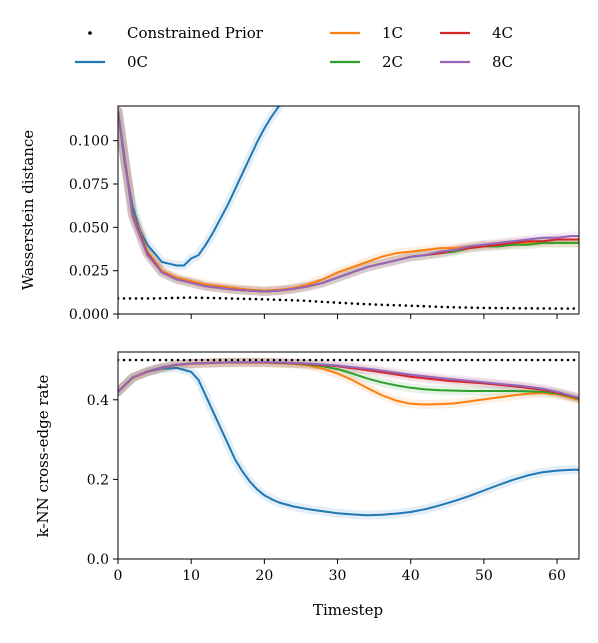  Describe the element at coordinates (137, 62) in the screenshot. I see `legend-label-0c: 0C` at that location.